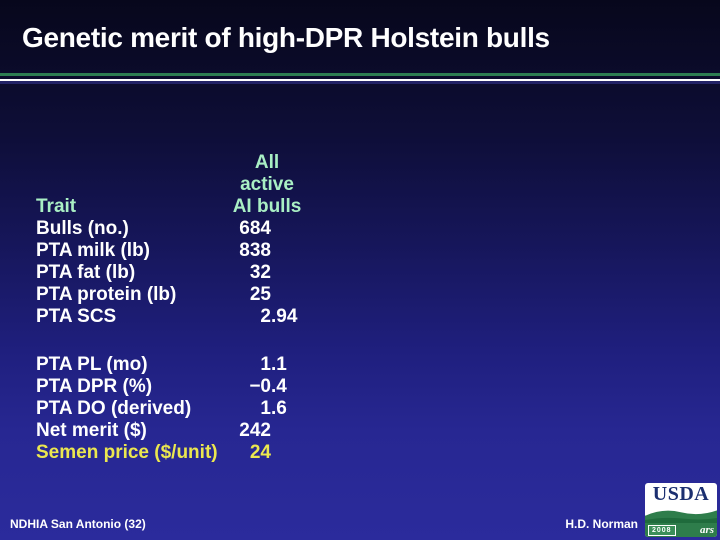  I want to click on trait-value: 1.1, so click(273, 364).